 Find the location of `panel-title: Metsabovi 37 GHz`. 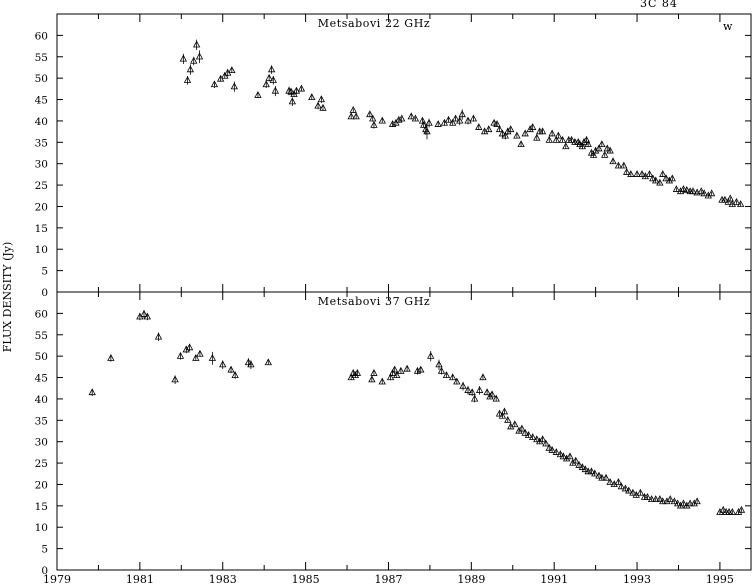

panel-title: Metsabovi 37 GHz is located at coordinates (374, 301).